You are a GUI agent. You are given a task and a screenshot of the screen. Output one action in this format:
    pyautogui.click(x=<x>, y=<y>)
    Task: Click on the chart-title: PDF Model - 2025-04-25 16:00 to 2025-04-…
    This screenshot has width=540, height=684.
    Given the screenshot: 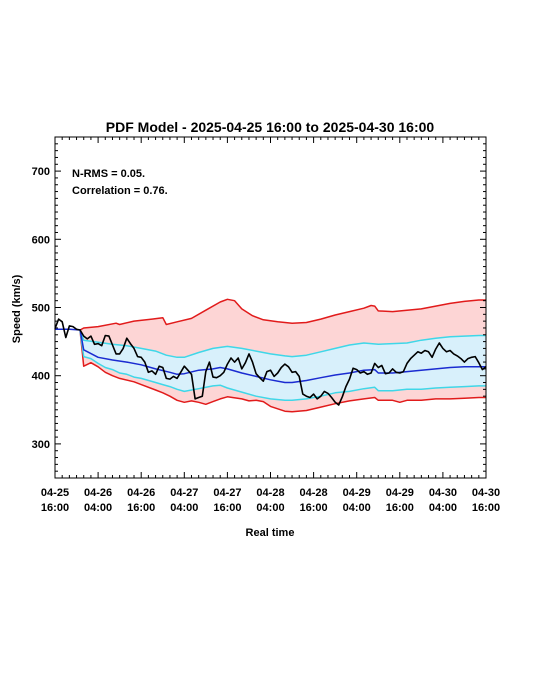 What is the action you would take?
    pyautogui.click(x=270, y=127)
    